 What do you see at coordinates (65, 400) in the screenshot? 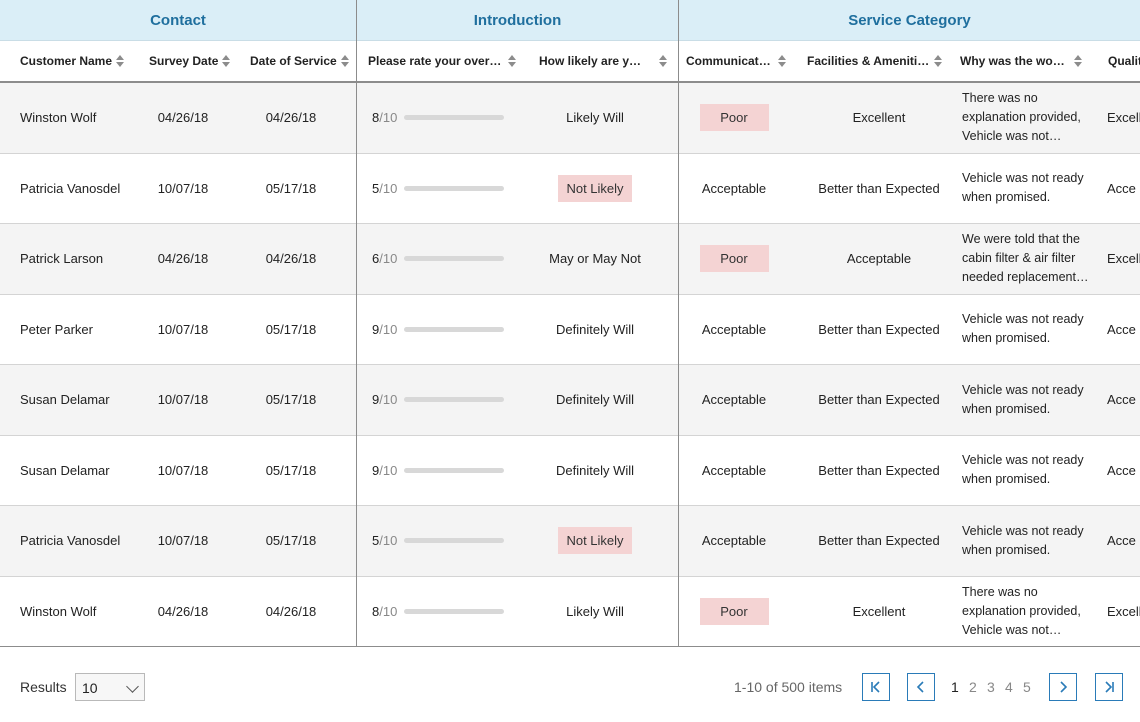
I see `cell-customer-name: Susan Delamar` at bounding box center [65, 400].